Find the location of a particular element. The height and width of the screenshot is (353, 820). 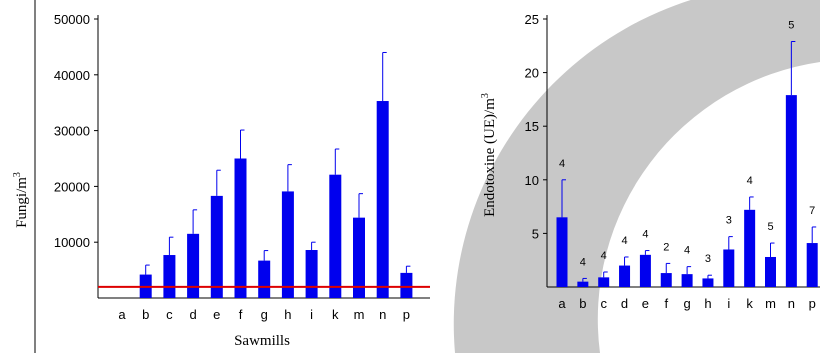

fungi-y-axis-title: Fungi/m3 is located at coordinates (21, 200).